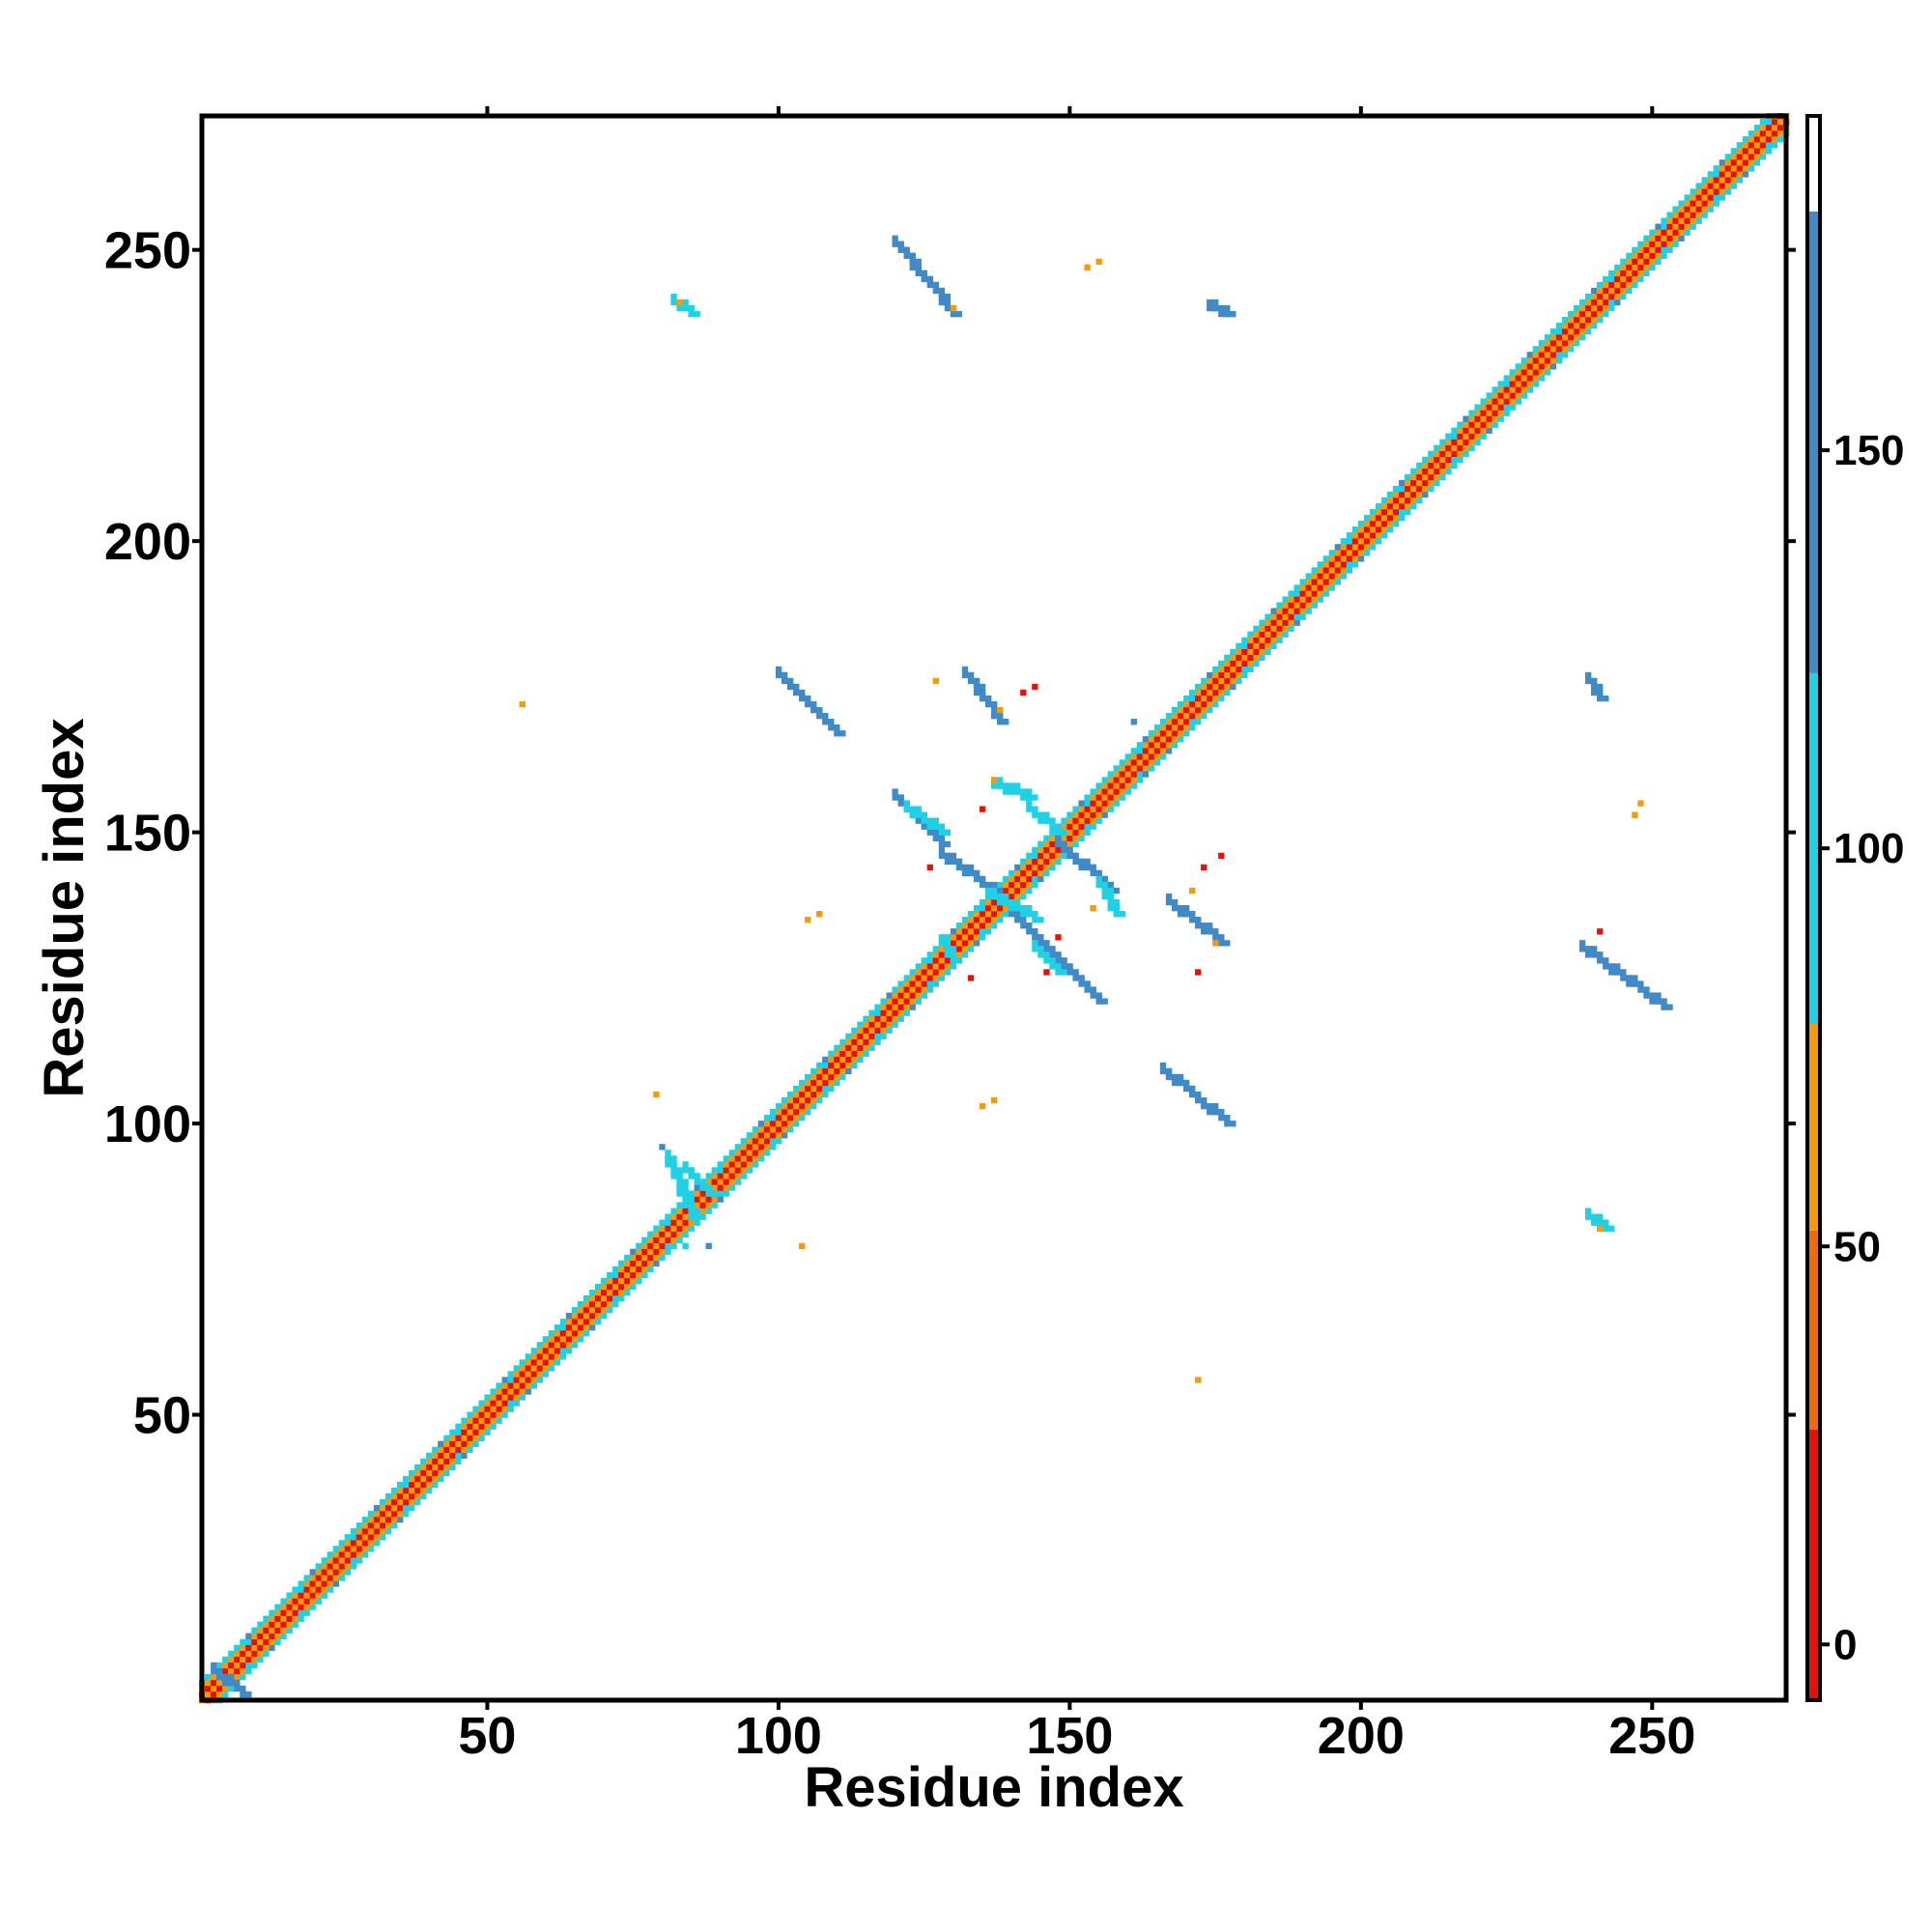 The image size is (1932, 1932). What do you see at coordinates (147, 542) in the screenshot?
I see `y-tick-label: 200` at bounding box center [147, 542].